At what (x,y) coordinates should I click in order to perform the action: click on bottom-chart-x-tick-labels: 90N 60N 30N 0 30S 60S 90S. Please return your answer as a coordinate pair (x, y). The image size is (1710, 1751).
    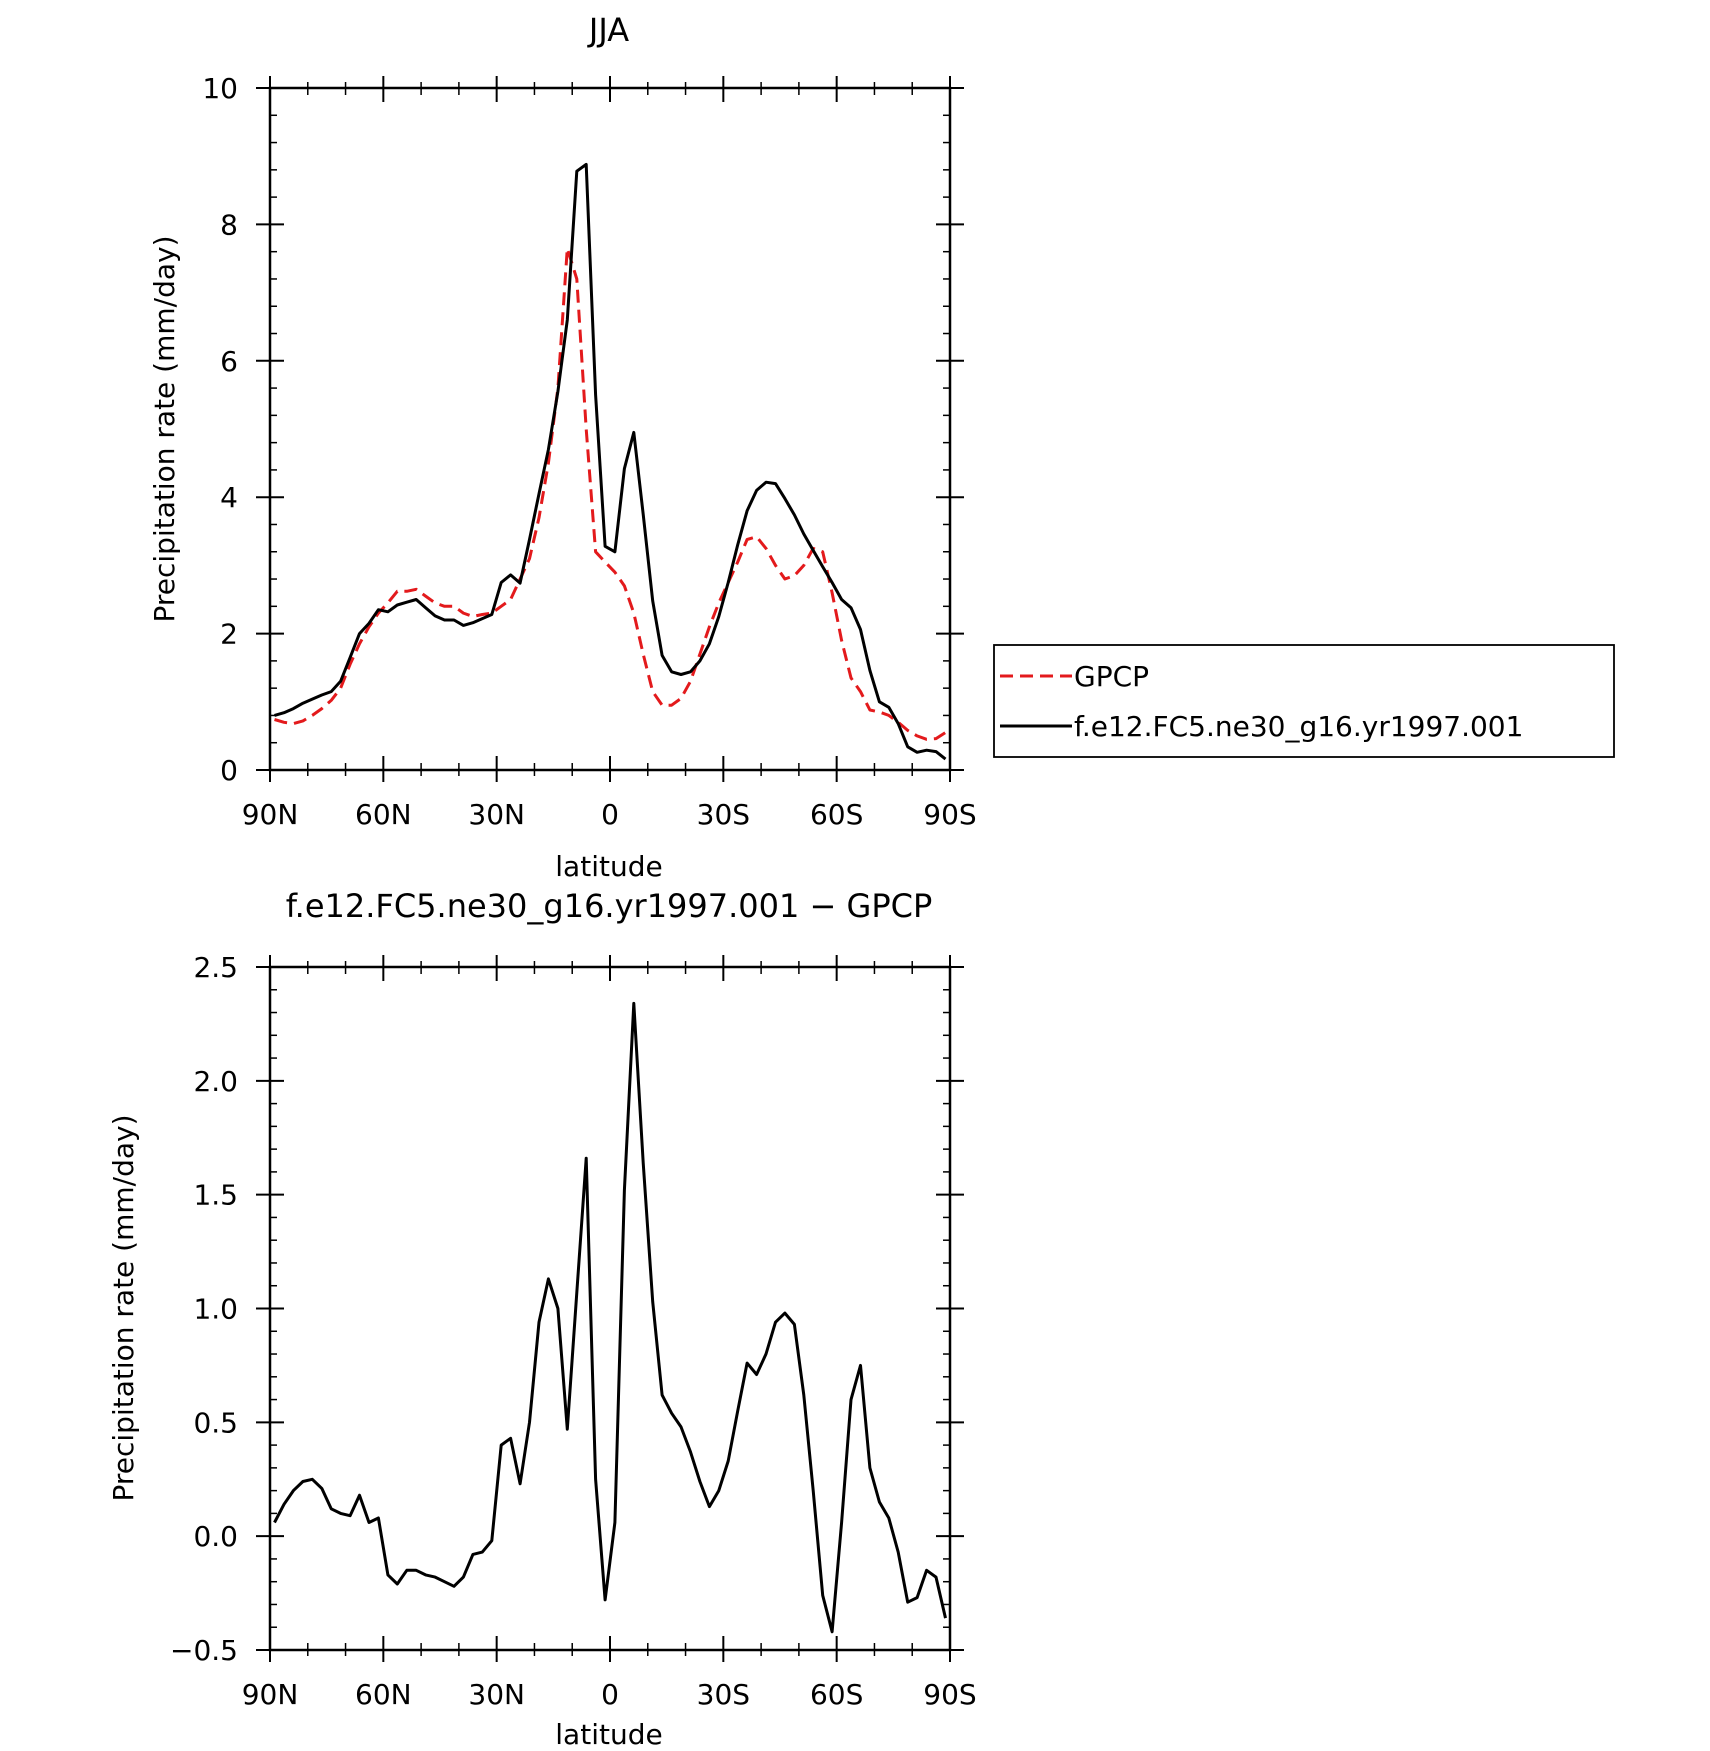
    Looking at the image, I should click on (609, 1694).